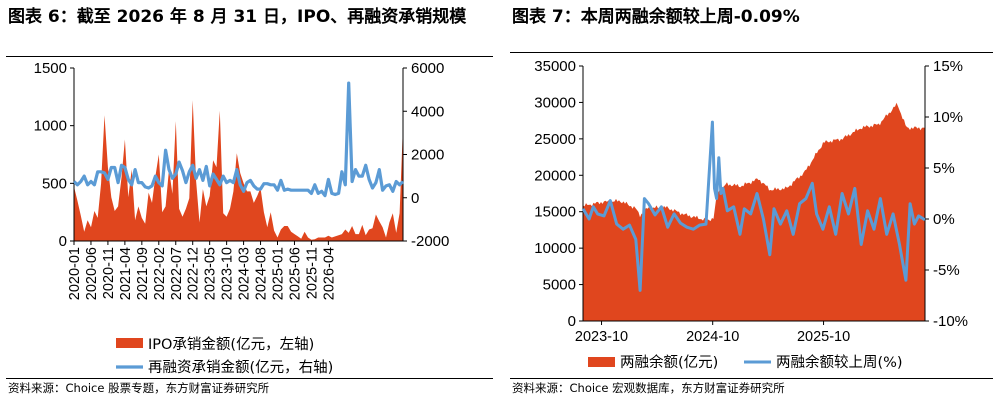 This screenshot has height=403, width=997. Describe the element at coordinates (648, 388) in the screenshot. I see `right-chart-source: 资料来源：Choice 宏观数据库，东方财富证券研究所` at that location.